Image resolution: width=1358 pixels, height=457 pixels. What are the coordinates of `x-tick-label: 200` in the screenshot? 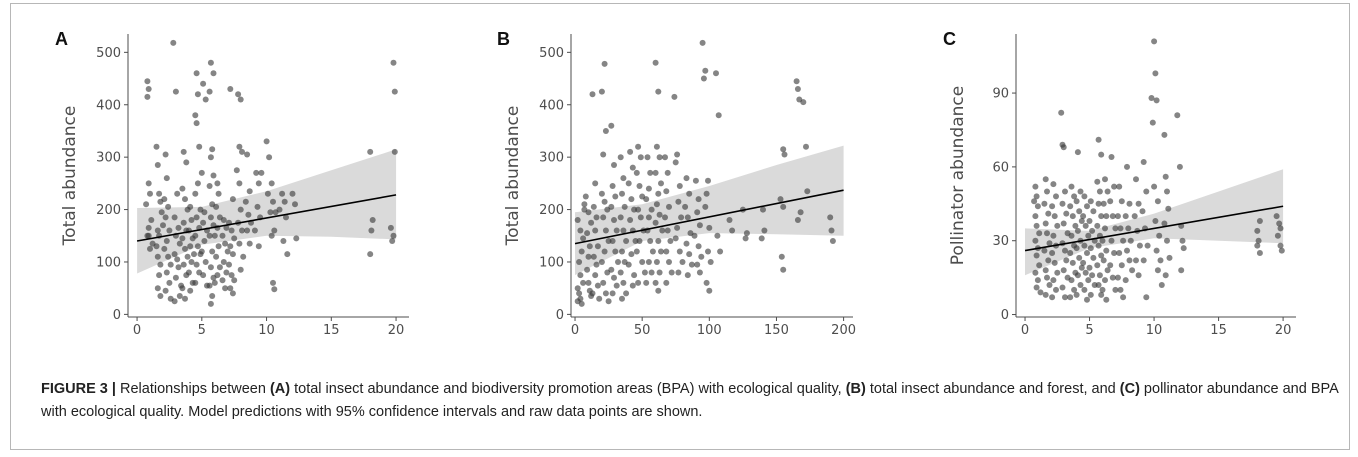 It's located at (843, 330).